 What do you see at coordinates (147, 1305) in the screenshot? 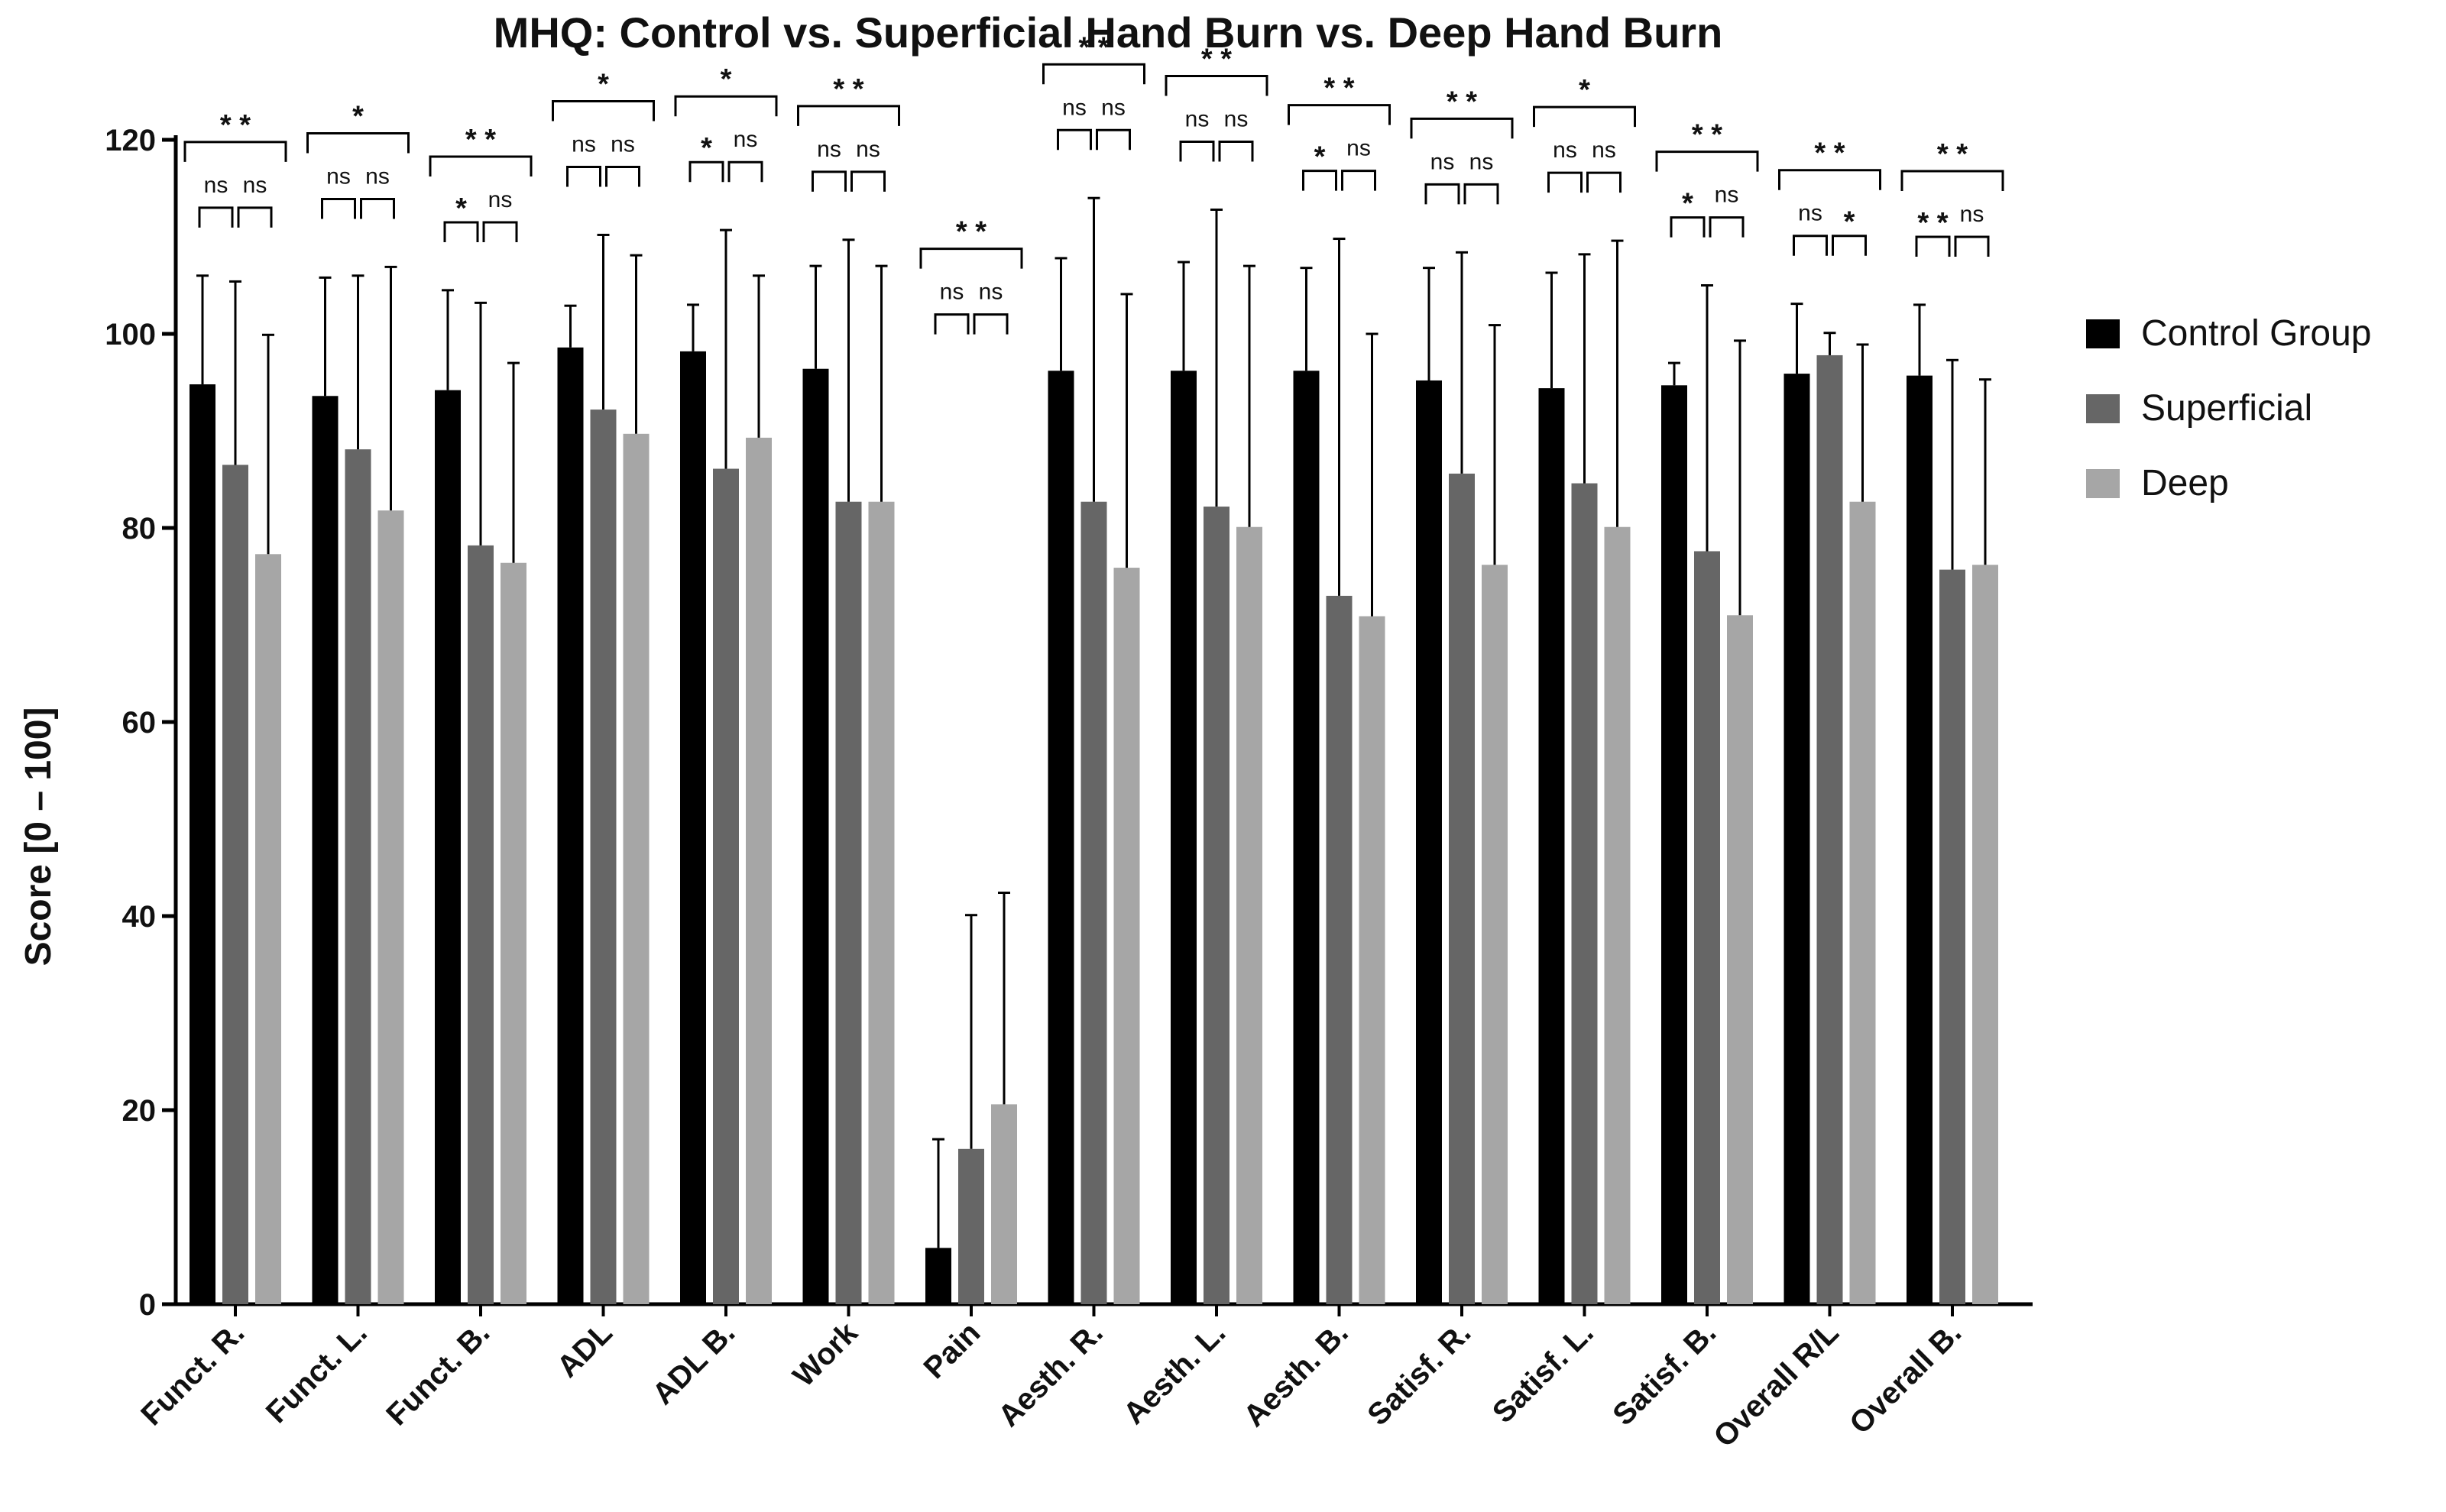
I see `y-tick-label: 0` at bounding box center [147, 1305].